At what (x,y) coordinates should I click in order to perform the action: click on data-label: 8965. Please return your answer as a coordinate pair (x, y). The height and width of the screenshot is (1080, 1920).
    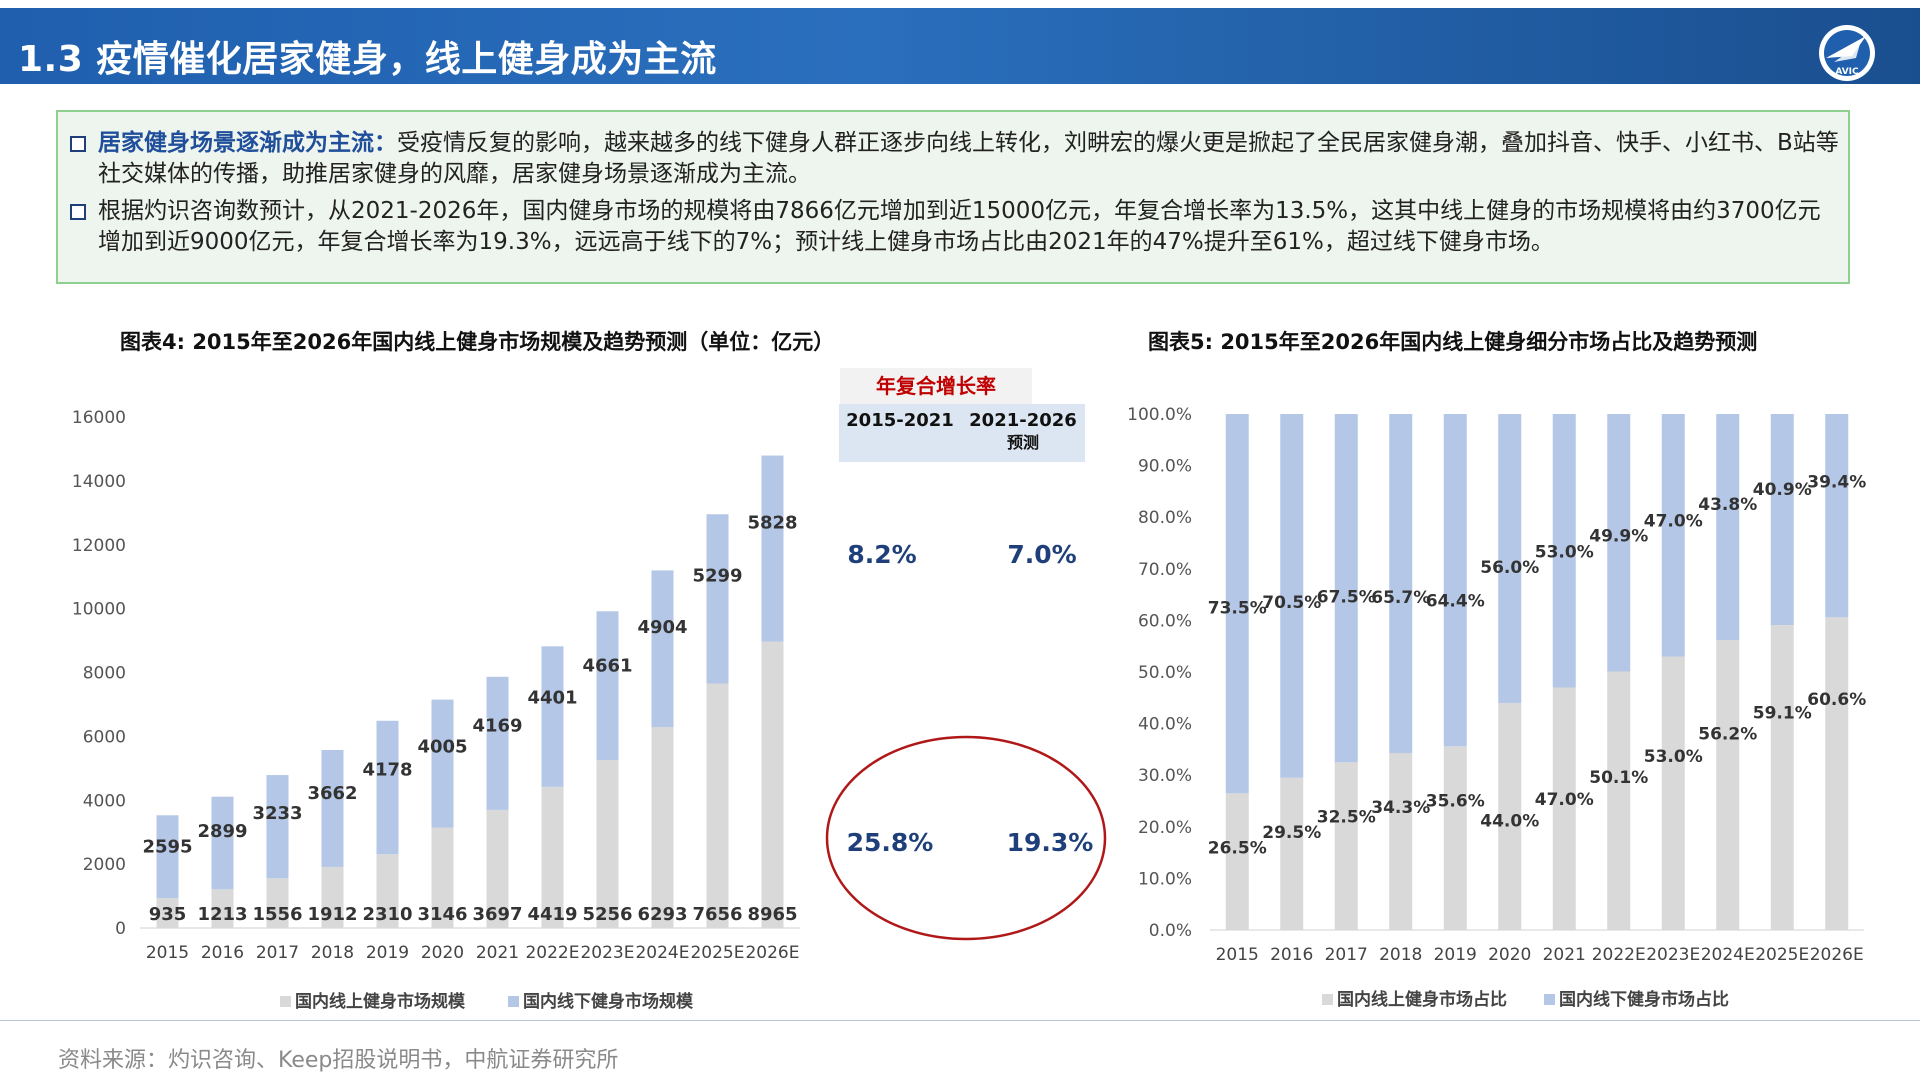
    Looking at the image, I should click on (772, 914).